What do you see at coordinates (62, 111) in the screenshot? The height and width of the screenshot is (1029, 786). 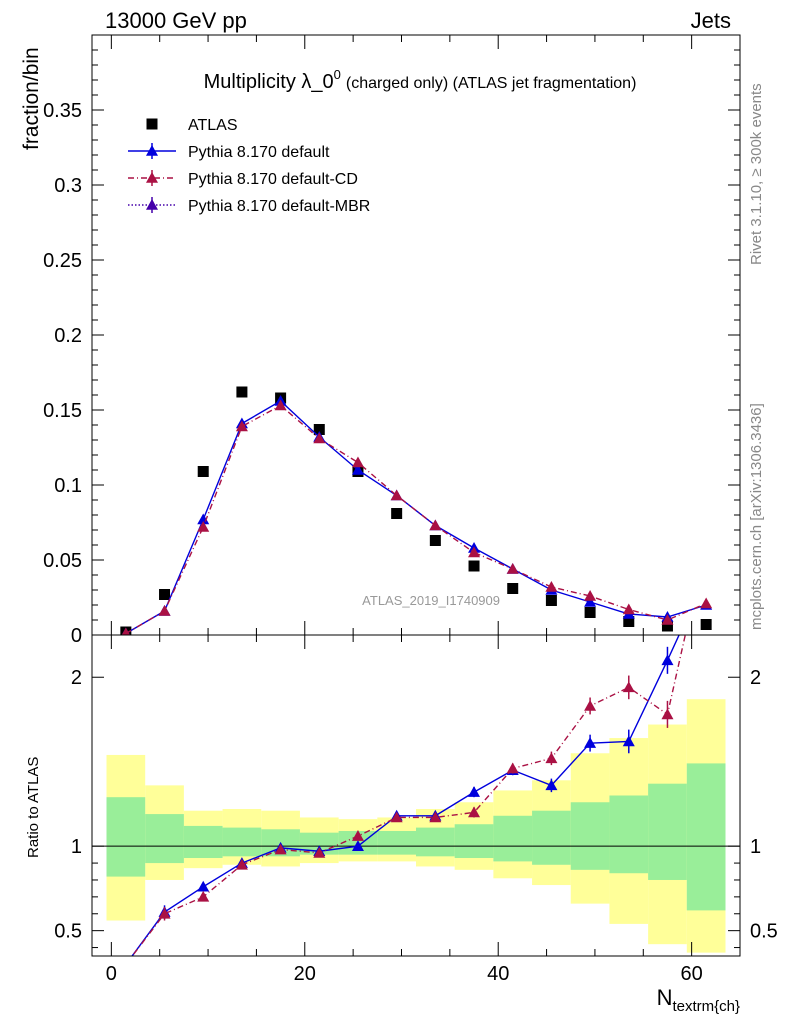 I see `main-y-tick-label: 0.35` at bounding box center [62, 111].